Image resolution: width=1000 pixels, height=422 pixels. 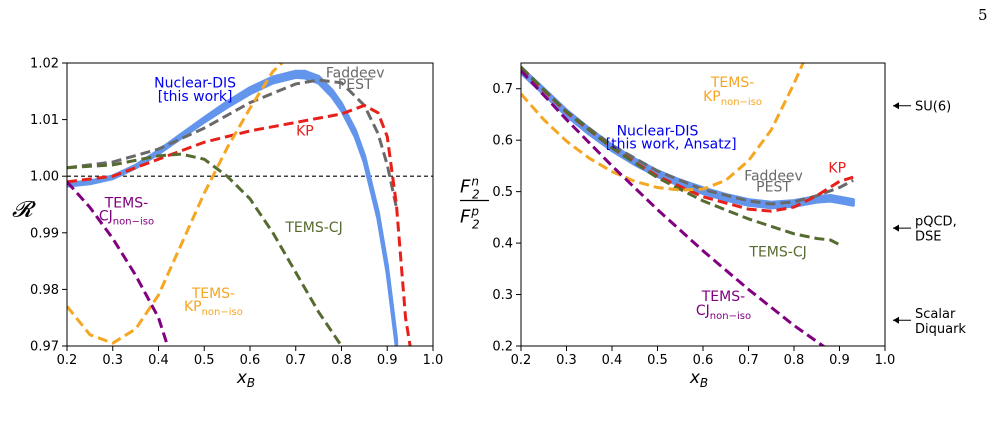 What do you see at coordinates (671, 144) in the screenshot?
I see `annotation: [this work, Ansatz]` at bounding box center [671, 144].